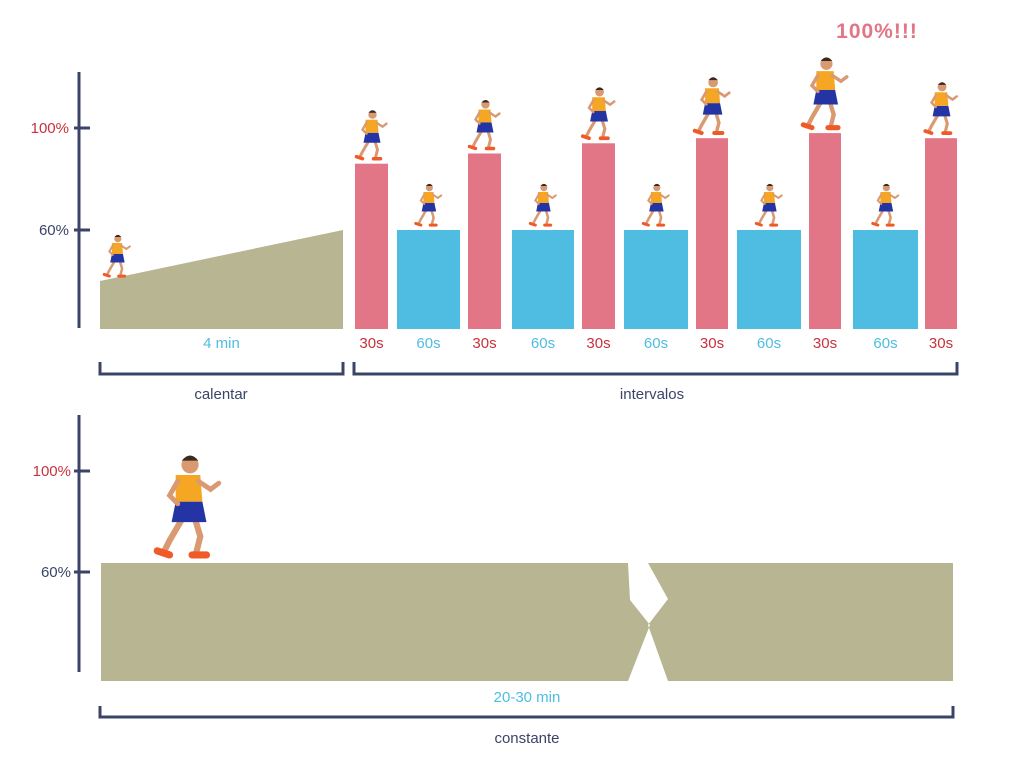 Image resolution: width=1024 pixels, height=768 pixels. Describe the element at coordinates (655, 369) in the screenshot. I see `bracket-intervalos` at that location.